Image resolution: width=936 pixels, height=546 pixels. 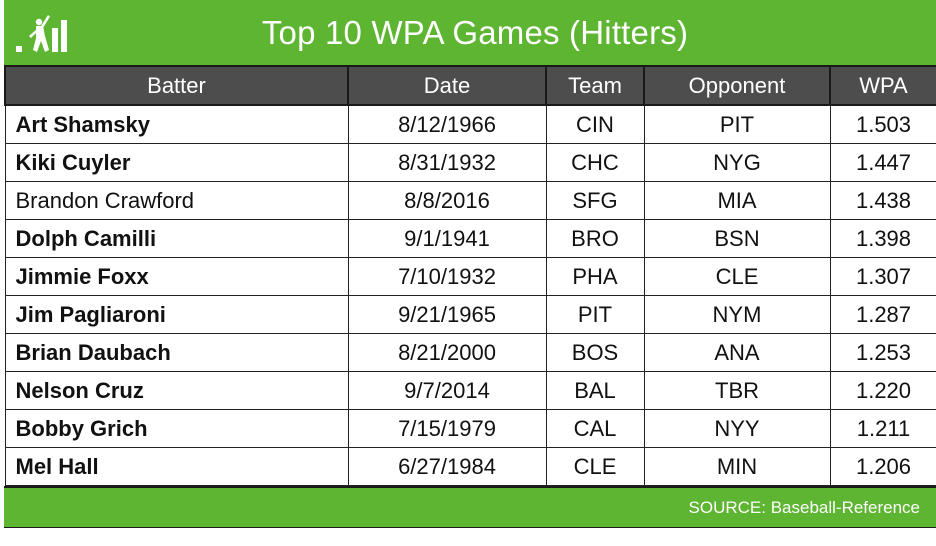 What do you see at coordinates (176, 238) in the screenshot?
I see `cell-batter: Dolph Camilli` at bounding box center [176, 238].